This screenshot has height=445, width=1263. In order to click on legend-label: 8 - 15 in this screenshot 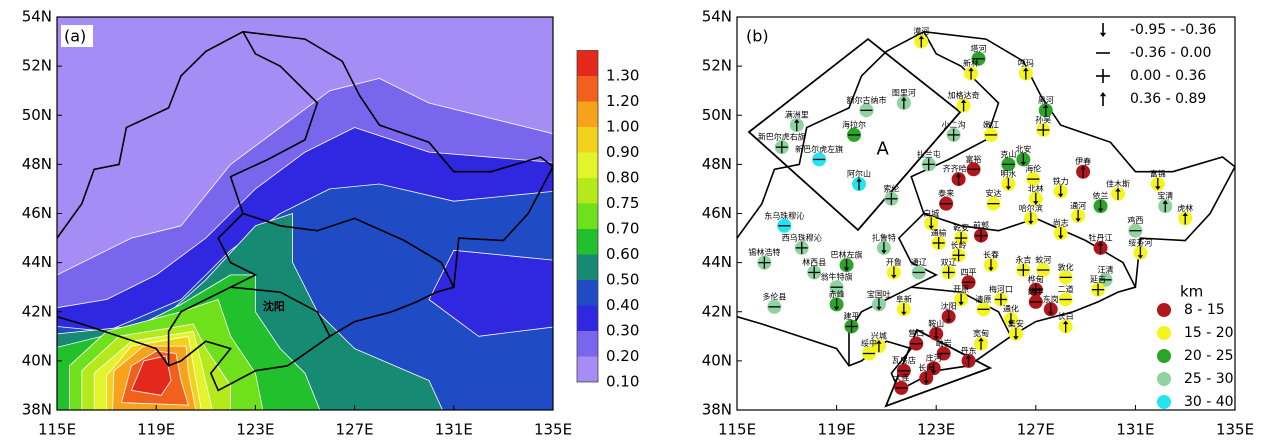, I will do `click(1204, 310)`.